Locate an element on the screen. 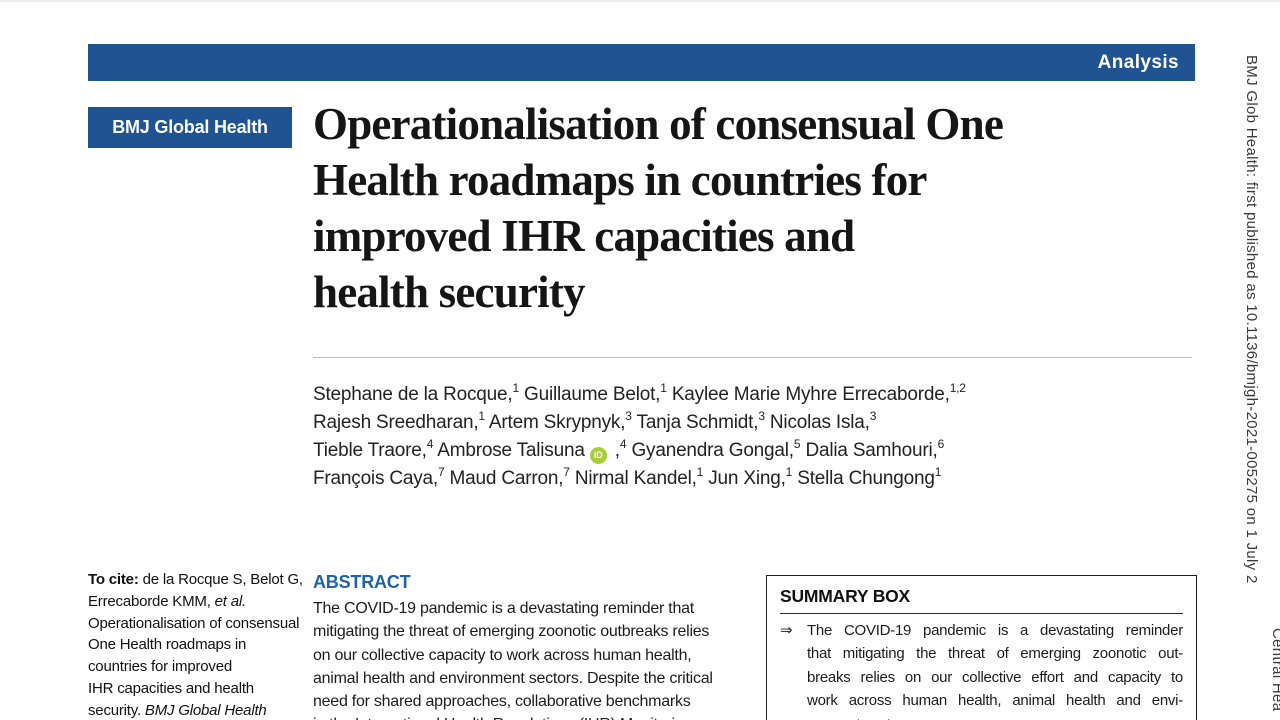 This screenshot has width=1280, height=720. text-segment: Kaylee Marie Myhre Errecaborde, is located at coordinates (808, 394).